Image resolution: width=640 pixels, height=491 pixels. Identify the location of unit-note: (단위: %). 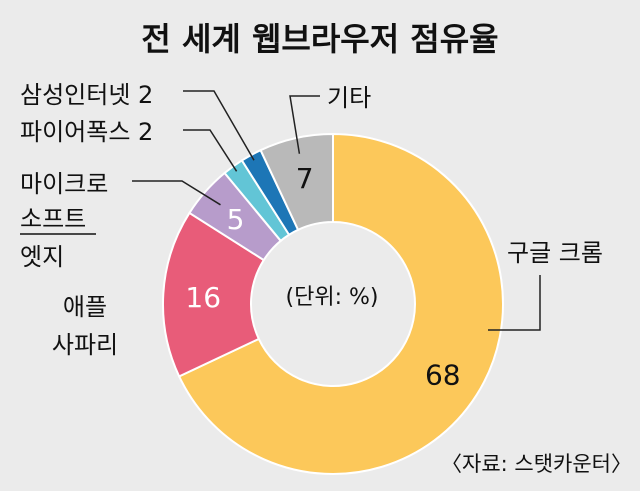
(332, 297).